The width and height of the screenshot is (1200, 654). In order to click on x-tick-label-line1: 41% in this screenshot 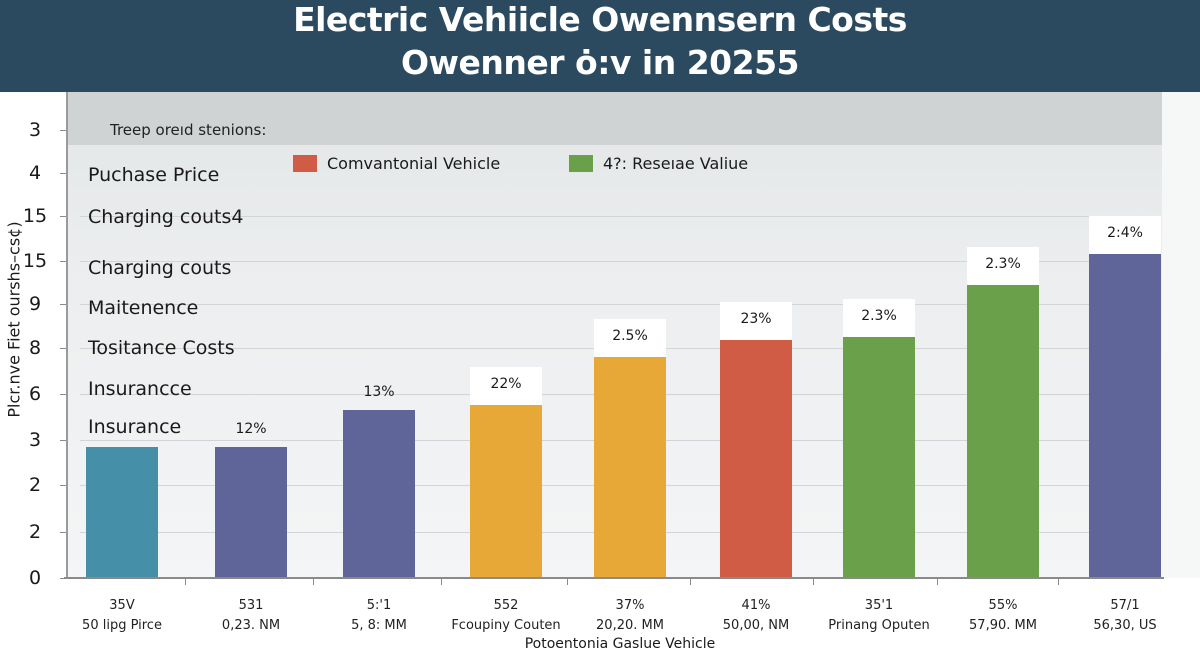, I will do `click(756, 605)`.